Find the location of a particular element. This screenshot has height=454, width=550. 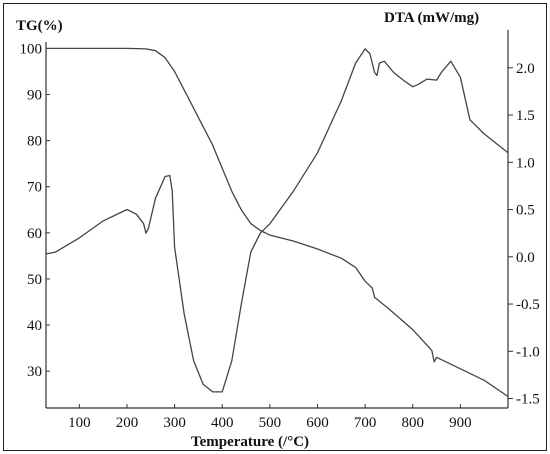

x-tick-label: 600 is located at coordinates (317, 423).